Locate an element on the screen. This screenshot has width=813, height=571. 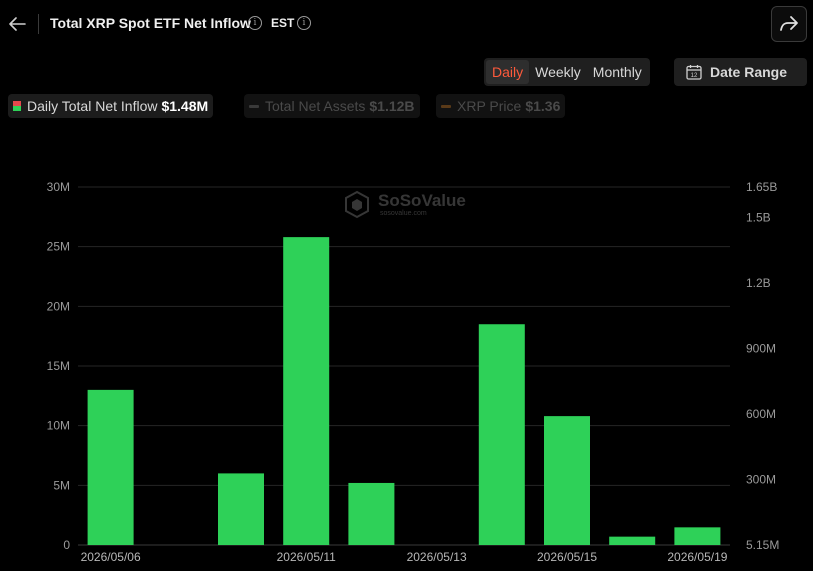
period-monthly-button: Monthly is located at coordinates (617, 72).